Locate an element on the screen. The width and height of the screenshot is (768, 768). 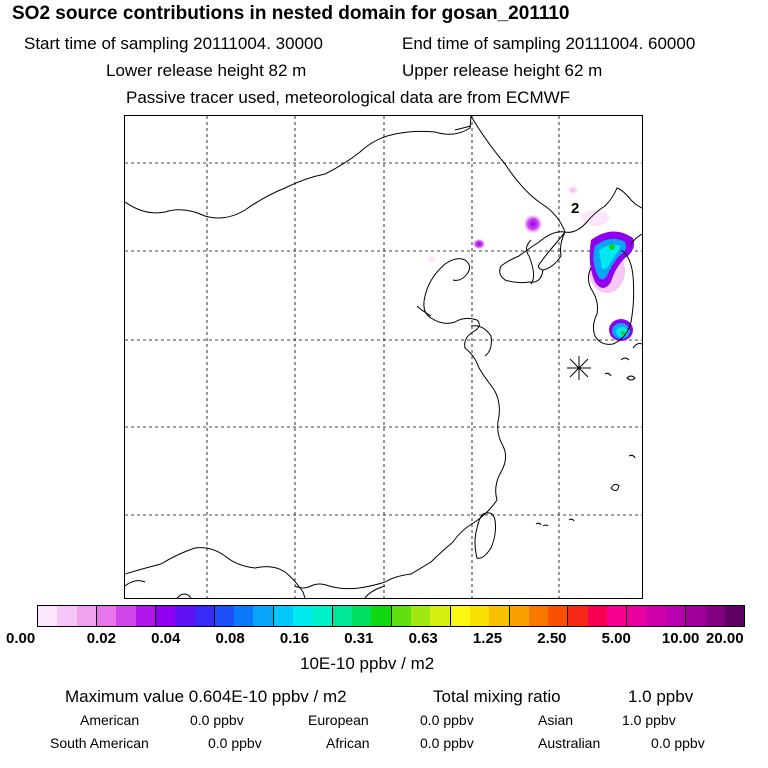
star-icon is located at coordinates (579, 368).